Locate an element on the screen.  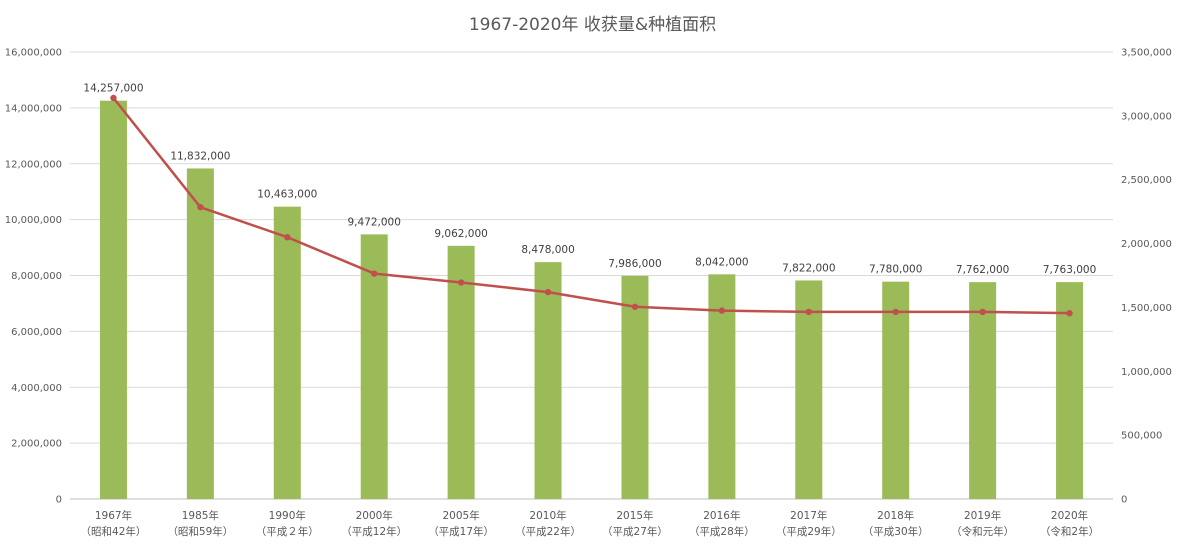
y-right-tick-label: 2,000,000 is located at coordinates (1146, 244).